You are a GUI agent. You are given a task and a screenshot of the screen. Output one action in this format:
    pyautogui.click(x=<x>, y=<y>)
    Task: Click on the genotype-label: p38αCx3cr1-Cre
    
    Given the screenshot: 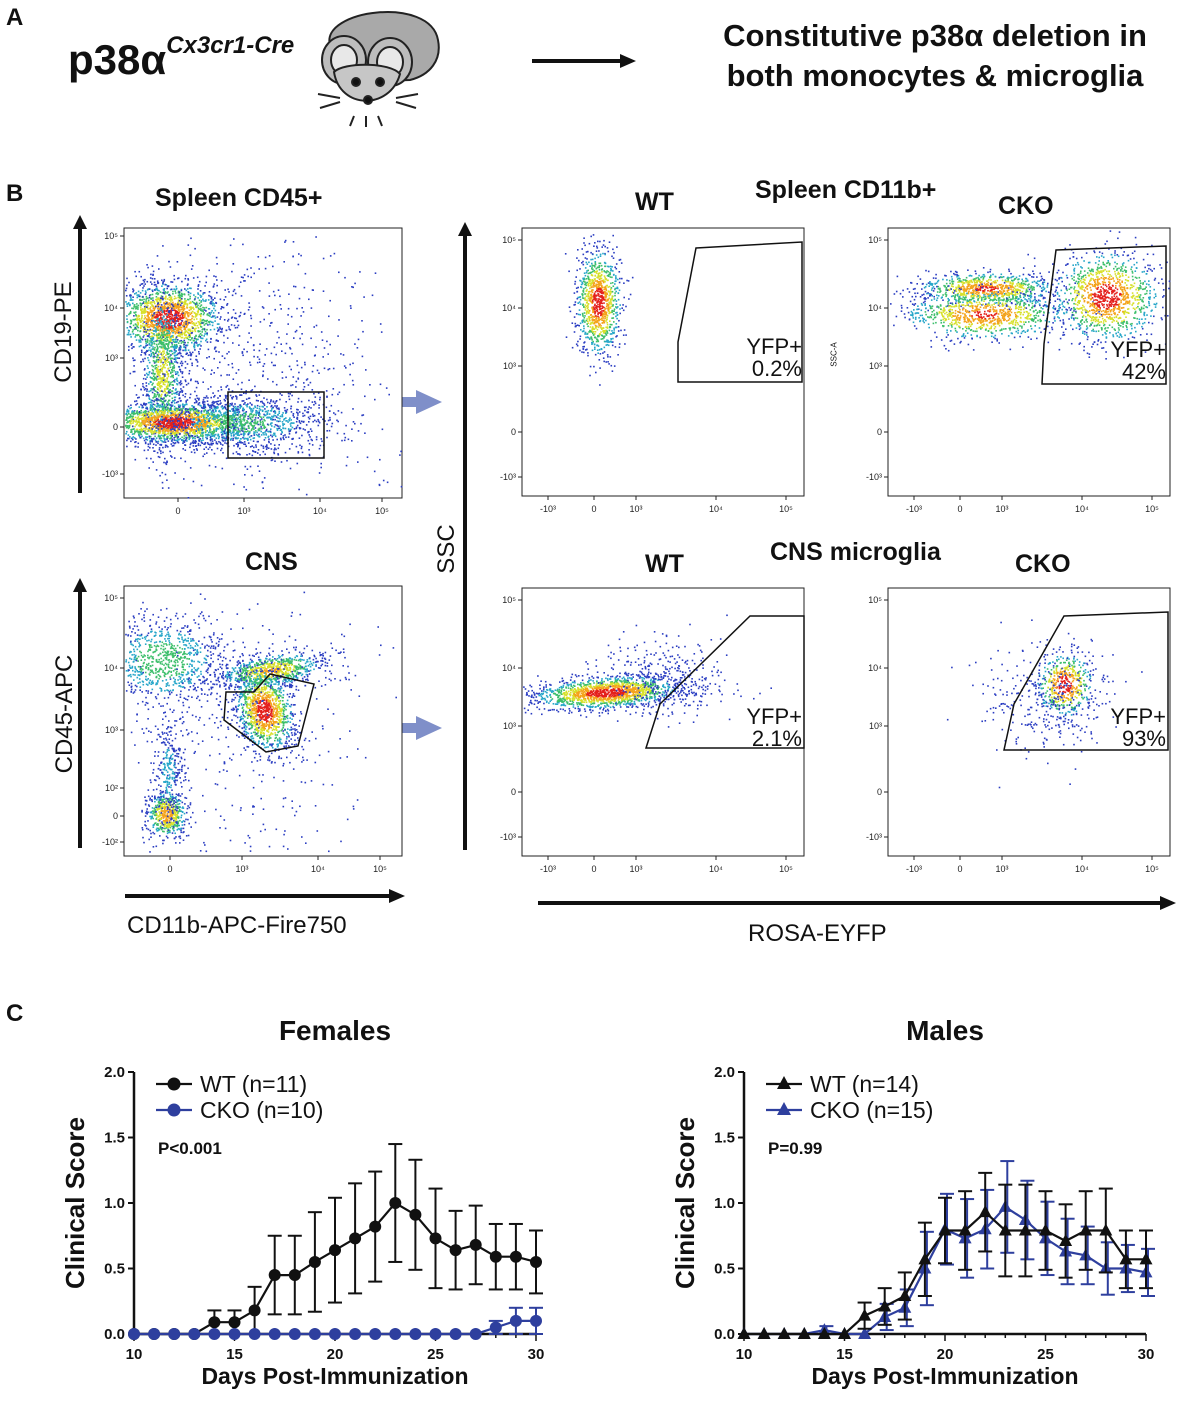 What is the action you would take?
    pyautogui.click(x=181, y=58)
    